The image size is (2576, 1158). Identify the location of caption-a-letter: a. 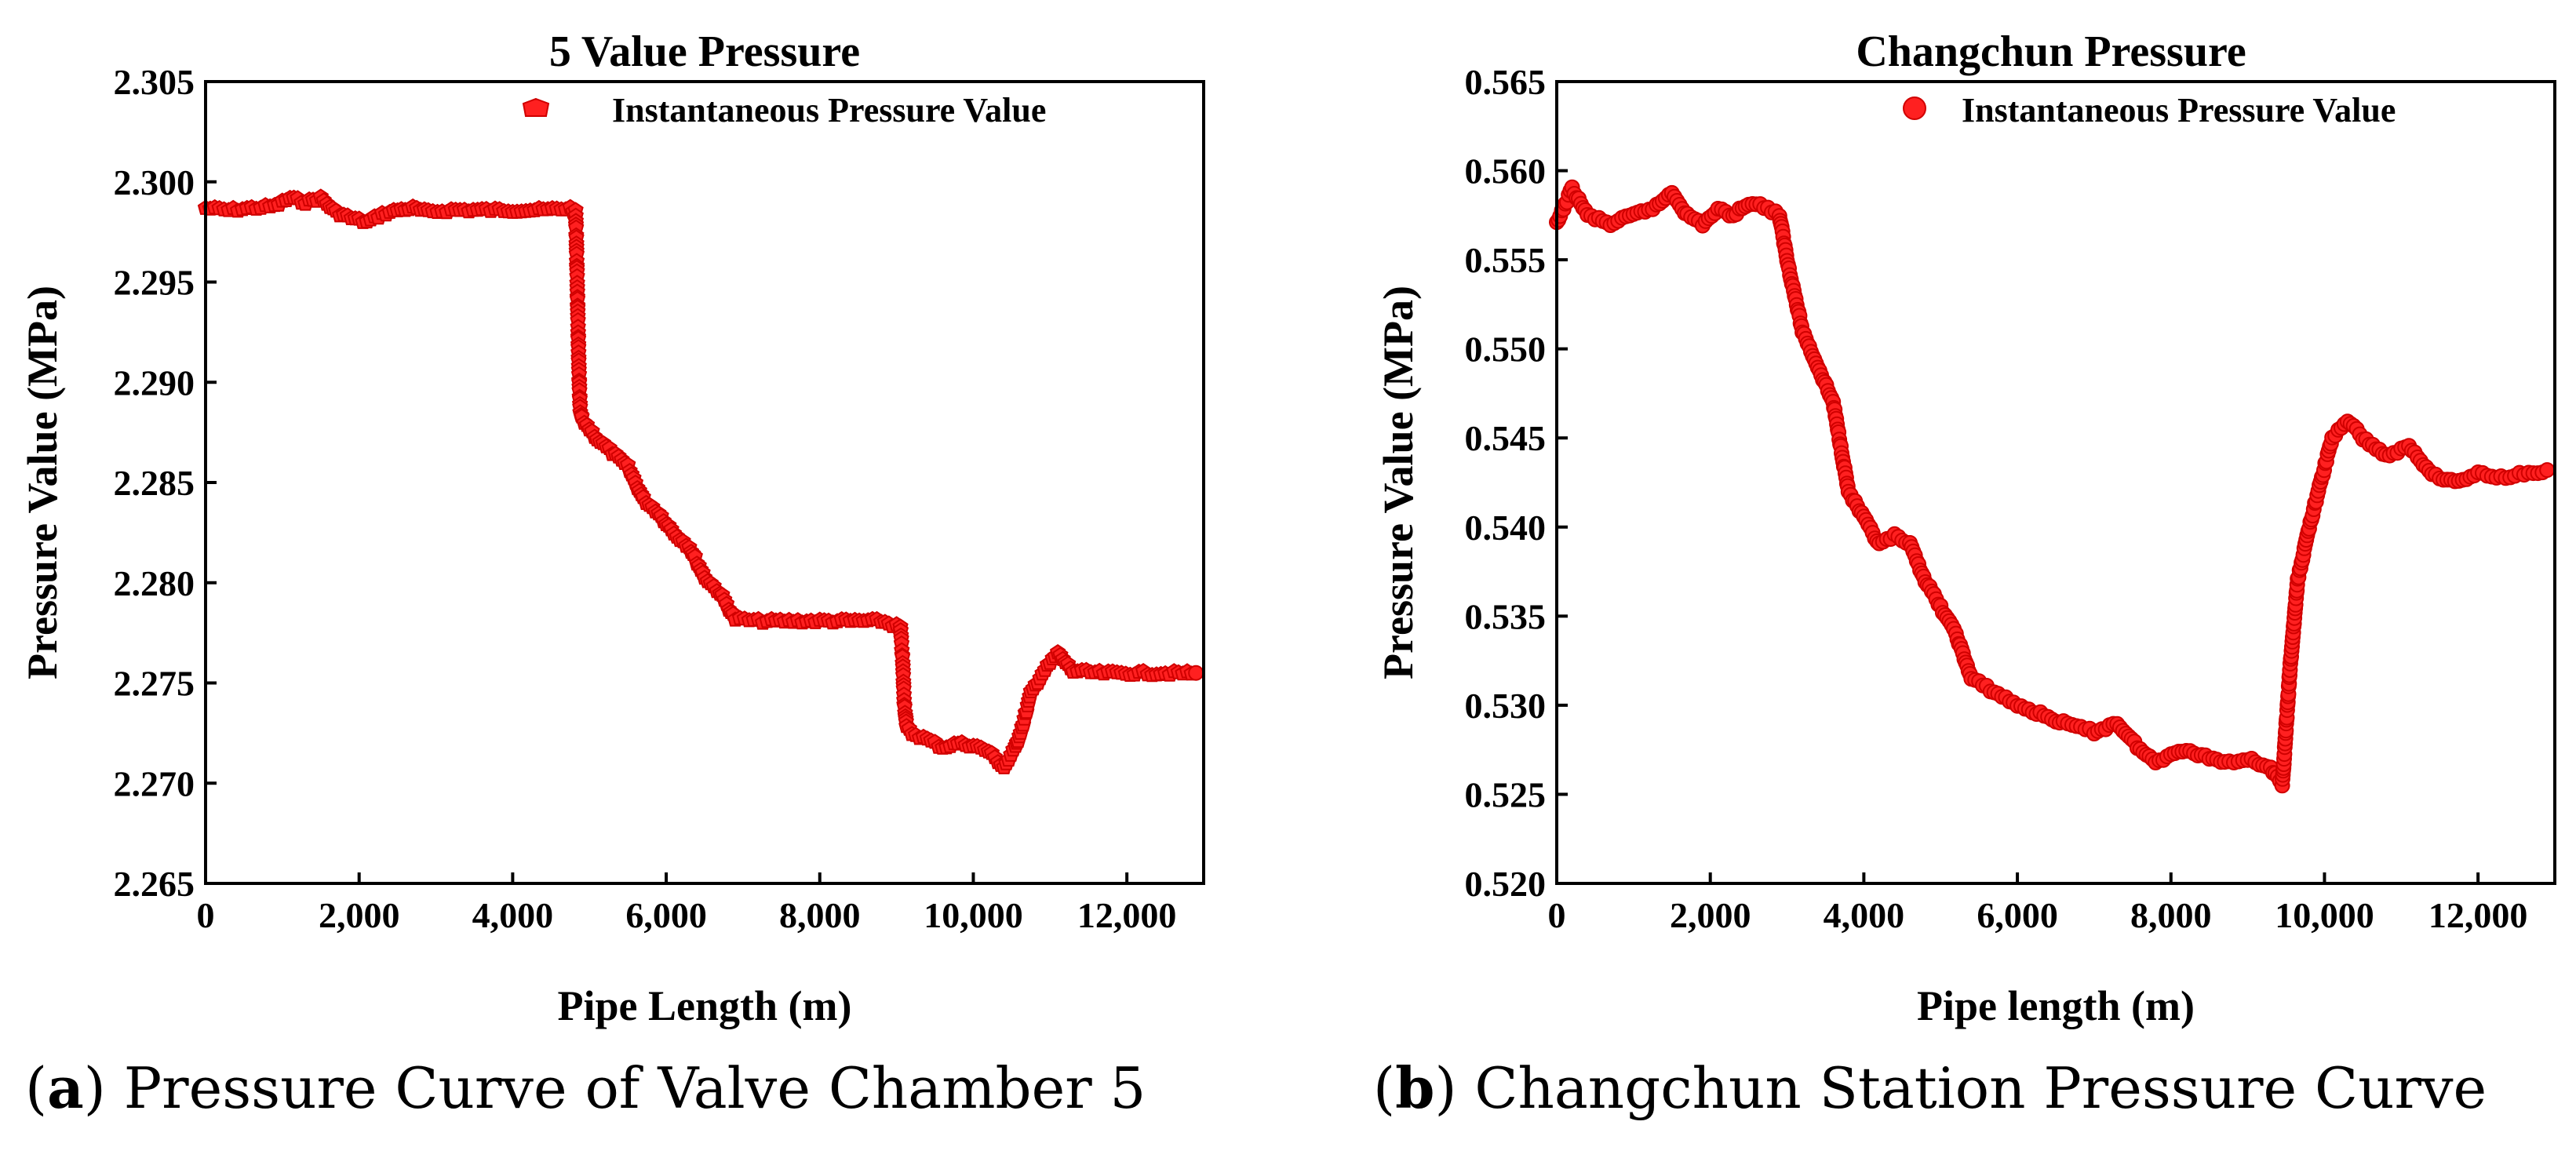
(65, 1087).